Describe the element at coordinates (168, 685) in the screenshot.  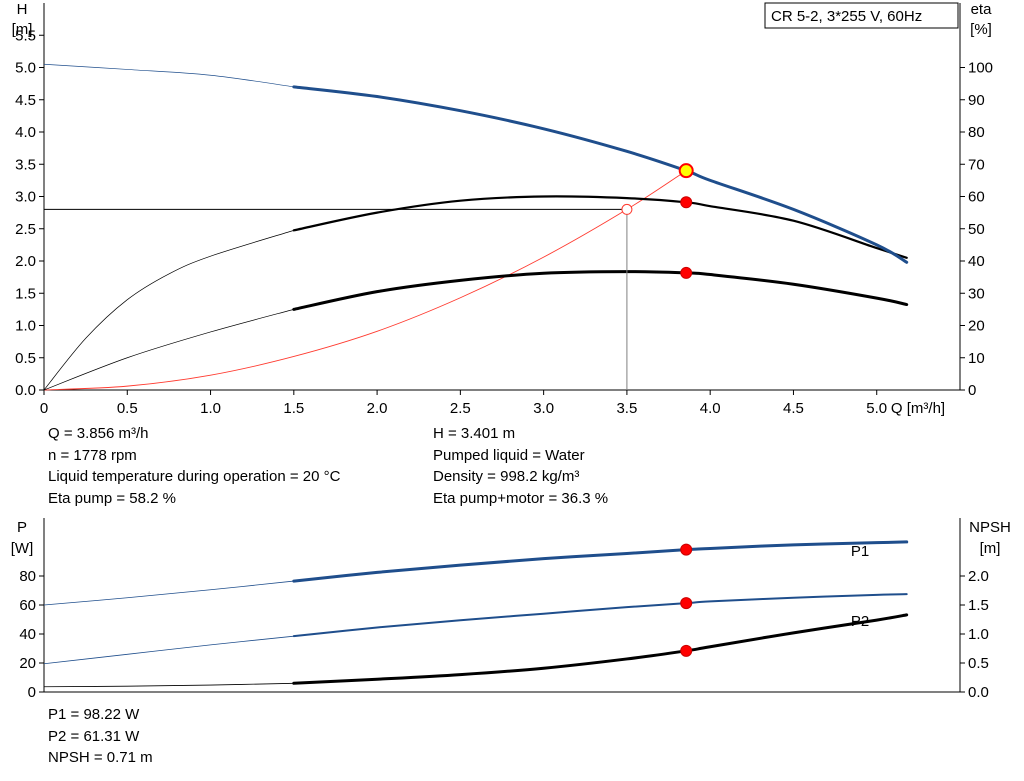
I see `npsh-curve-extension` at that location.